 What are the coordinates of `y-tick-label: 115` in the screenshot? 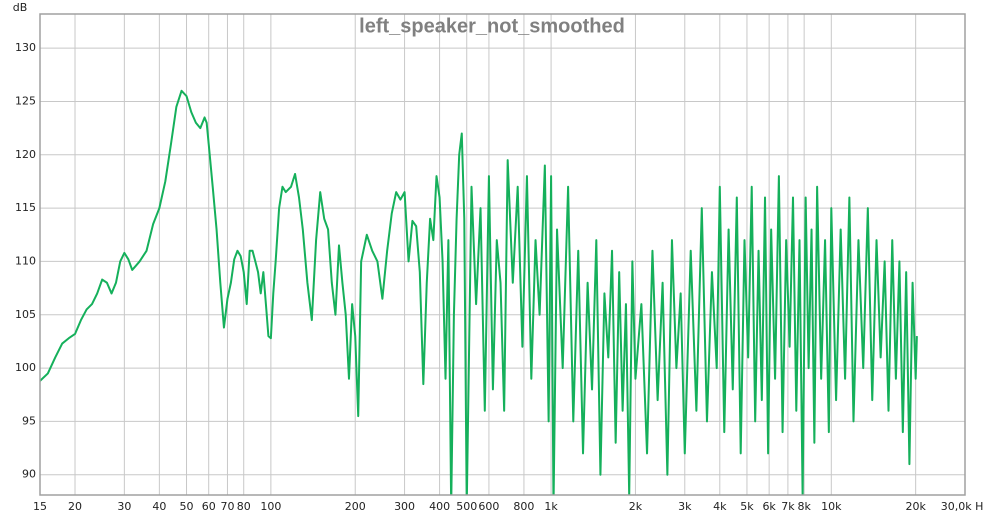 It's located at (25, 207).